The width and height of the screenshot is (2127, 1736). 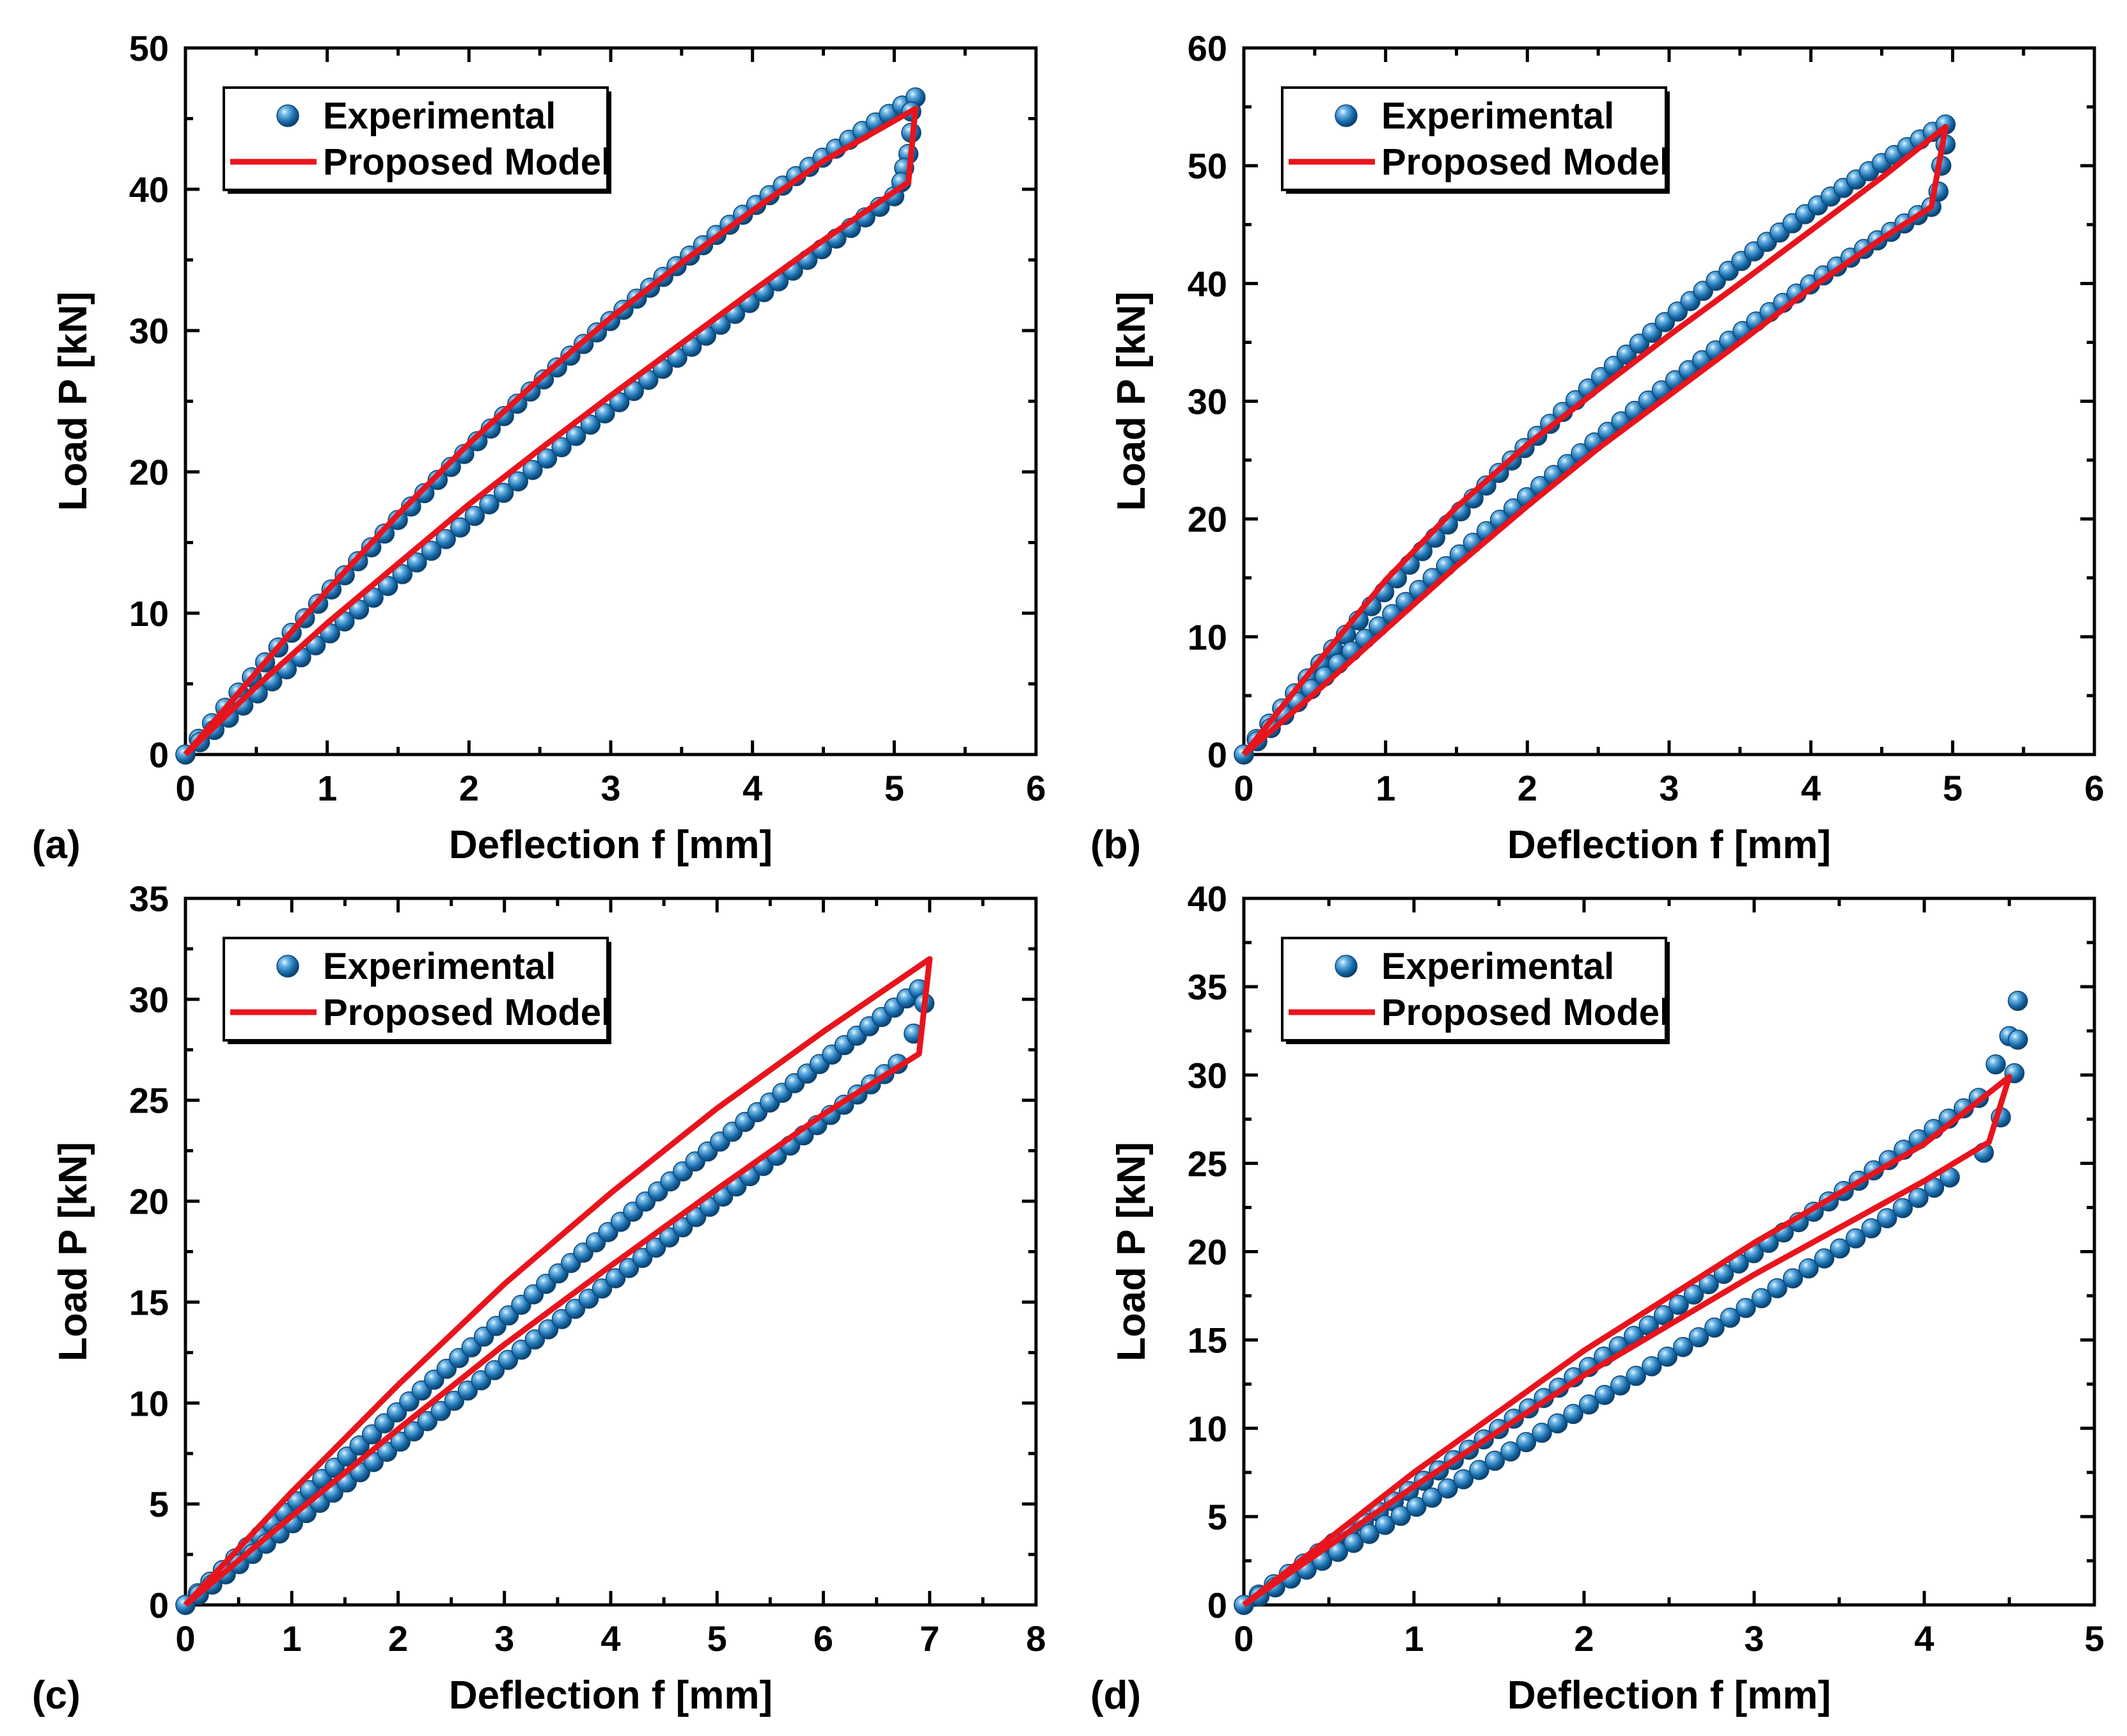 I want to click on x-tick-label: 8, so click(x=1036, y=1638).